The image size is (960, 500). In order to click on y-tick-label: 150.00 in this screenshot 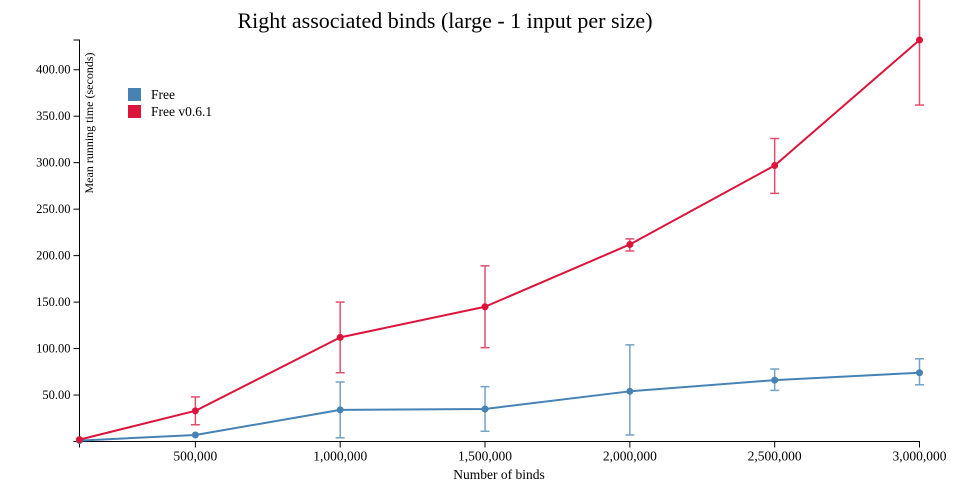, I will do `click(53, 302)`.